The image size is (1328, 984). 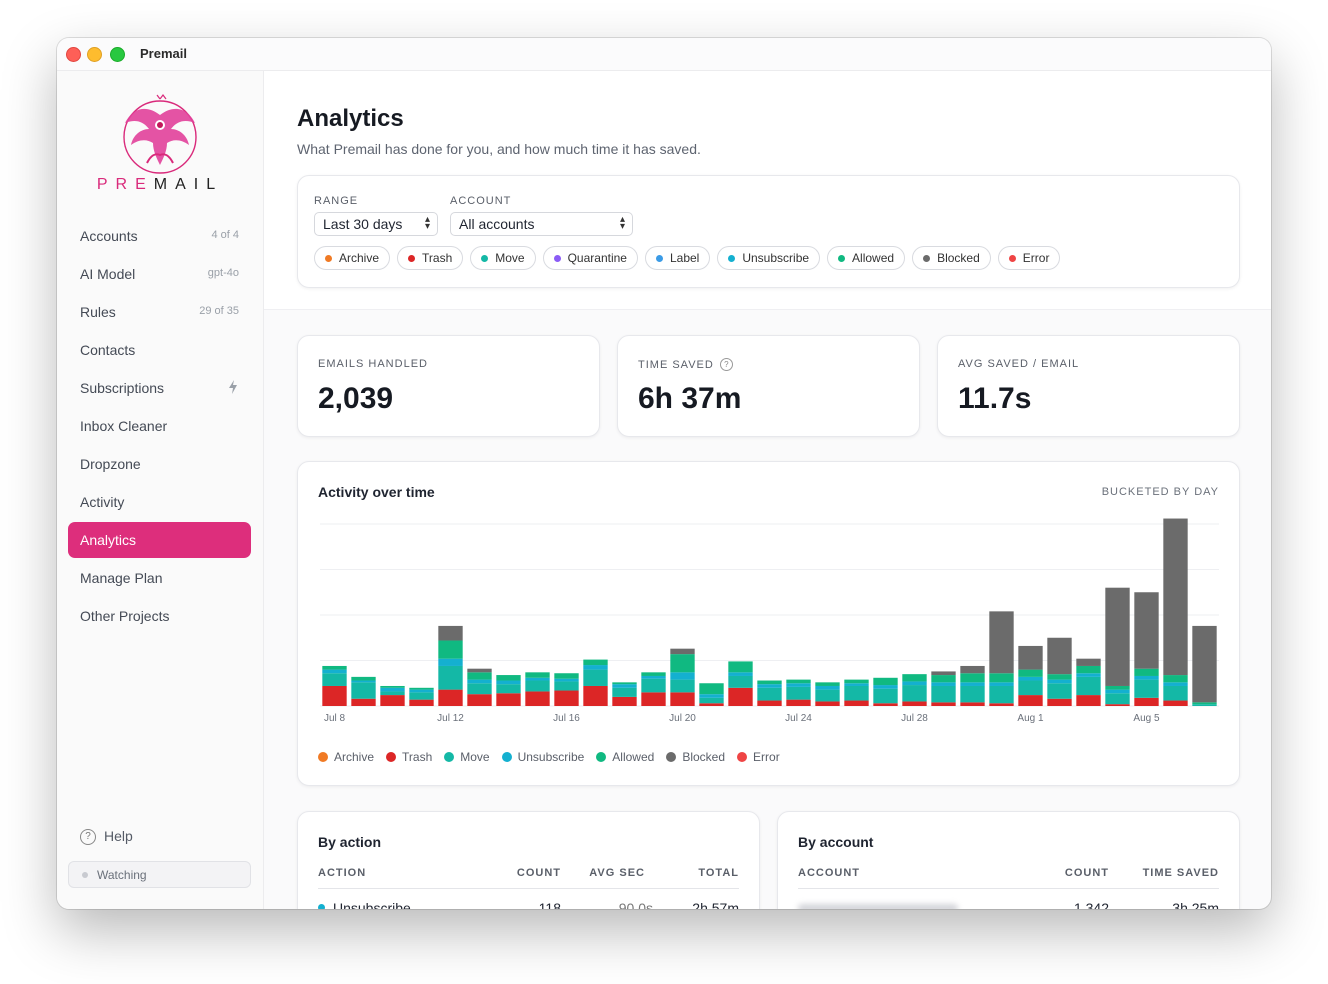 What do you see at coordinates (1160, 492) in the screenshot?
I see `bucket-label: BUCKETED BY DAY` at bounding box center [1160, 492].